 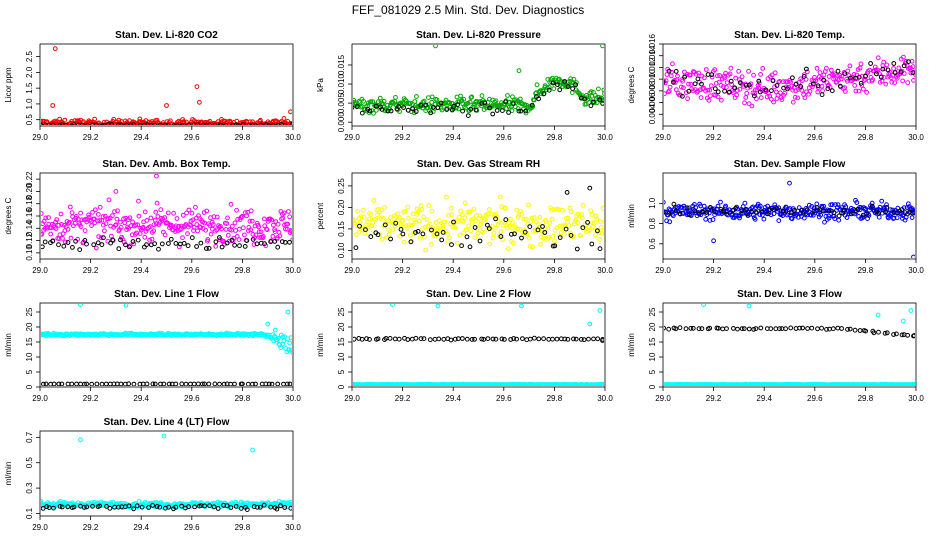 I want to click on y-axis-label: Licor ppm, so click(x=8, y=84).